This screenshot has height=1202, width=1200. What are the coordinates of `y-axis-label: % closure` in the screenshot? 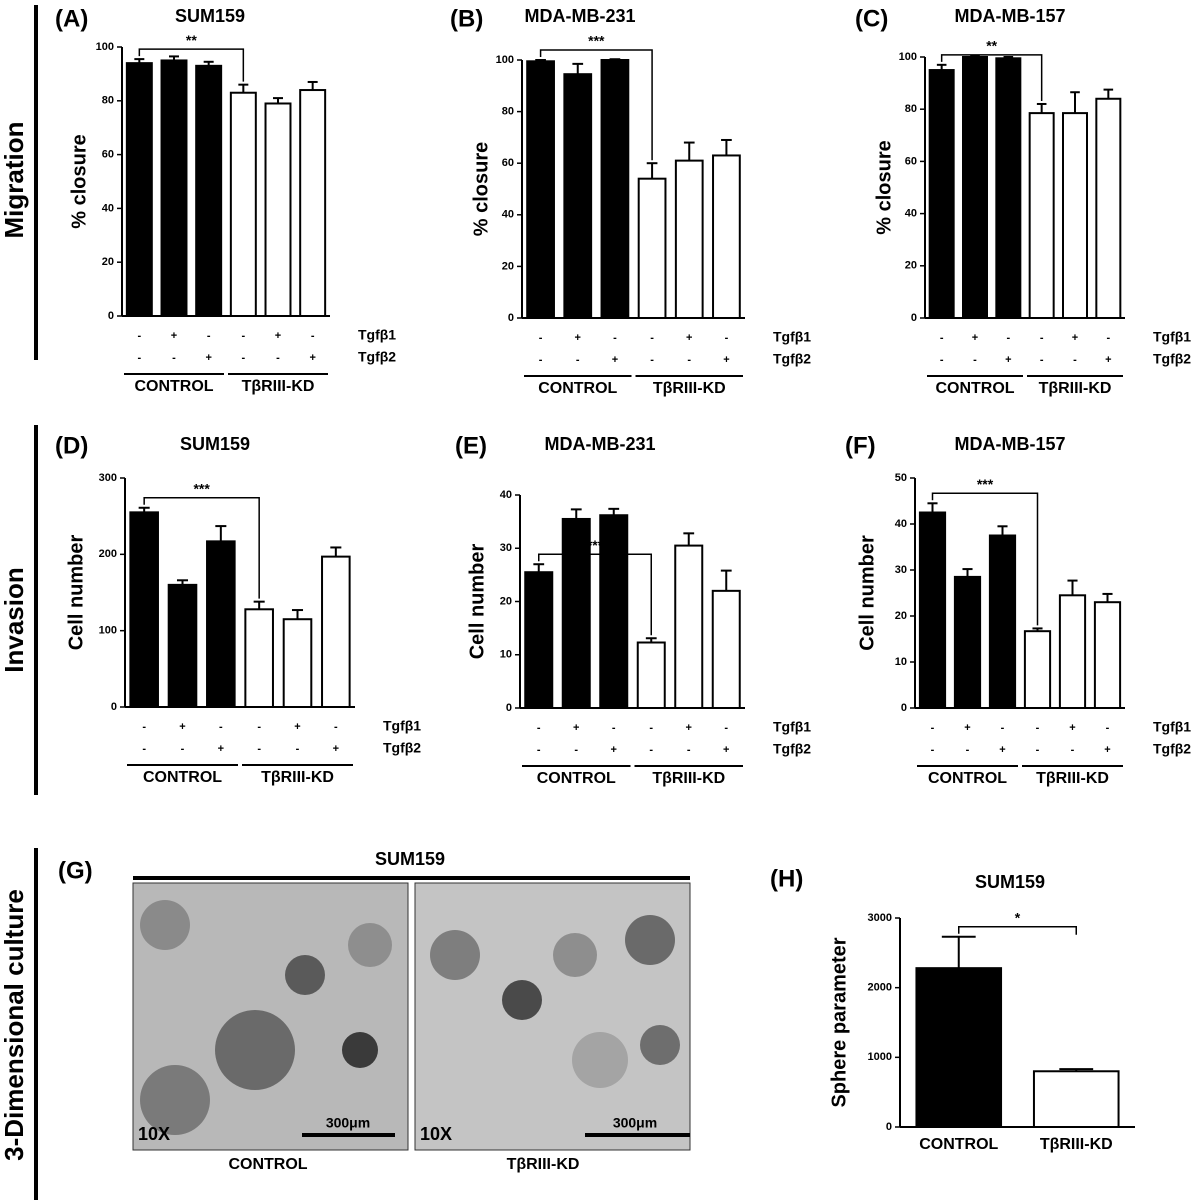 It's located at (884, 187).